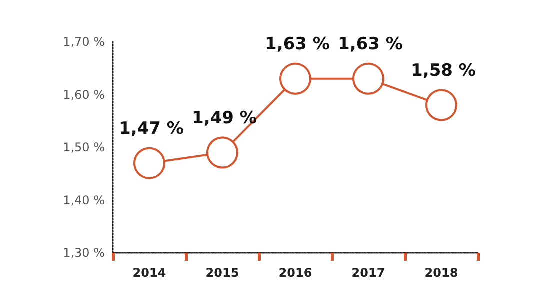 Image resolution: width=536 pixels, height=301 pixels. What do you see at coordinates (84, 200) in the screenshot?
I see `y-tick-label: 1,40 %` at bounding box center [84, 200].